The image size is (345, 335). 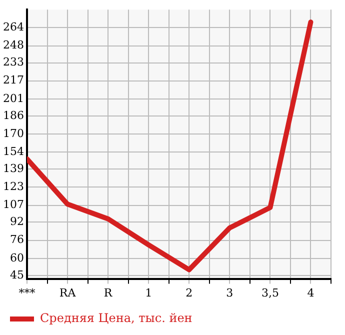 What do you see at coordinates (17, 221) in the screenshot?
I see `y-tick-label: 92` at bounding box center [17, 221].